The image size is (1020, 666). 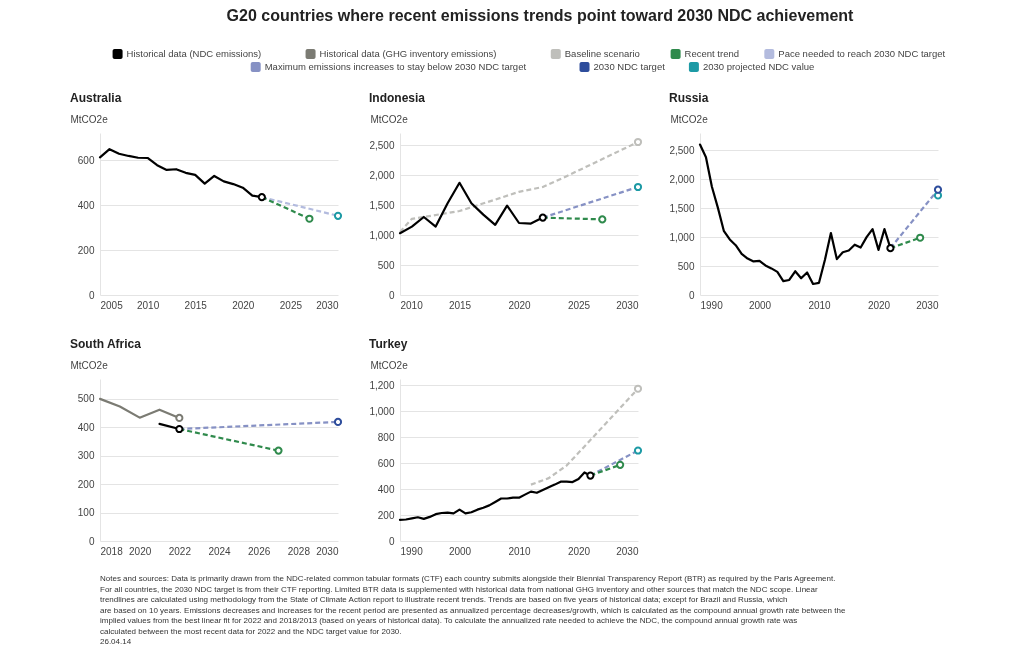 What do you see at coordinates (86, 456) in the screenshot?
I see `y-tick-label: 300` at bounding box center [86, 456].